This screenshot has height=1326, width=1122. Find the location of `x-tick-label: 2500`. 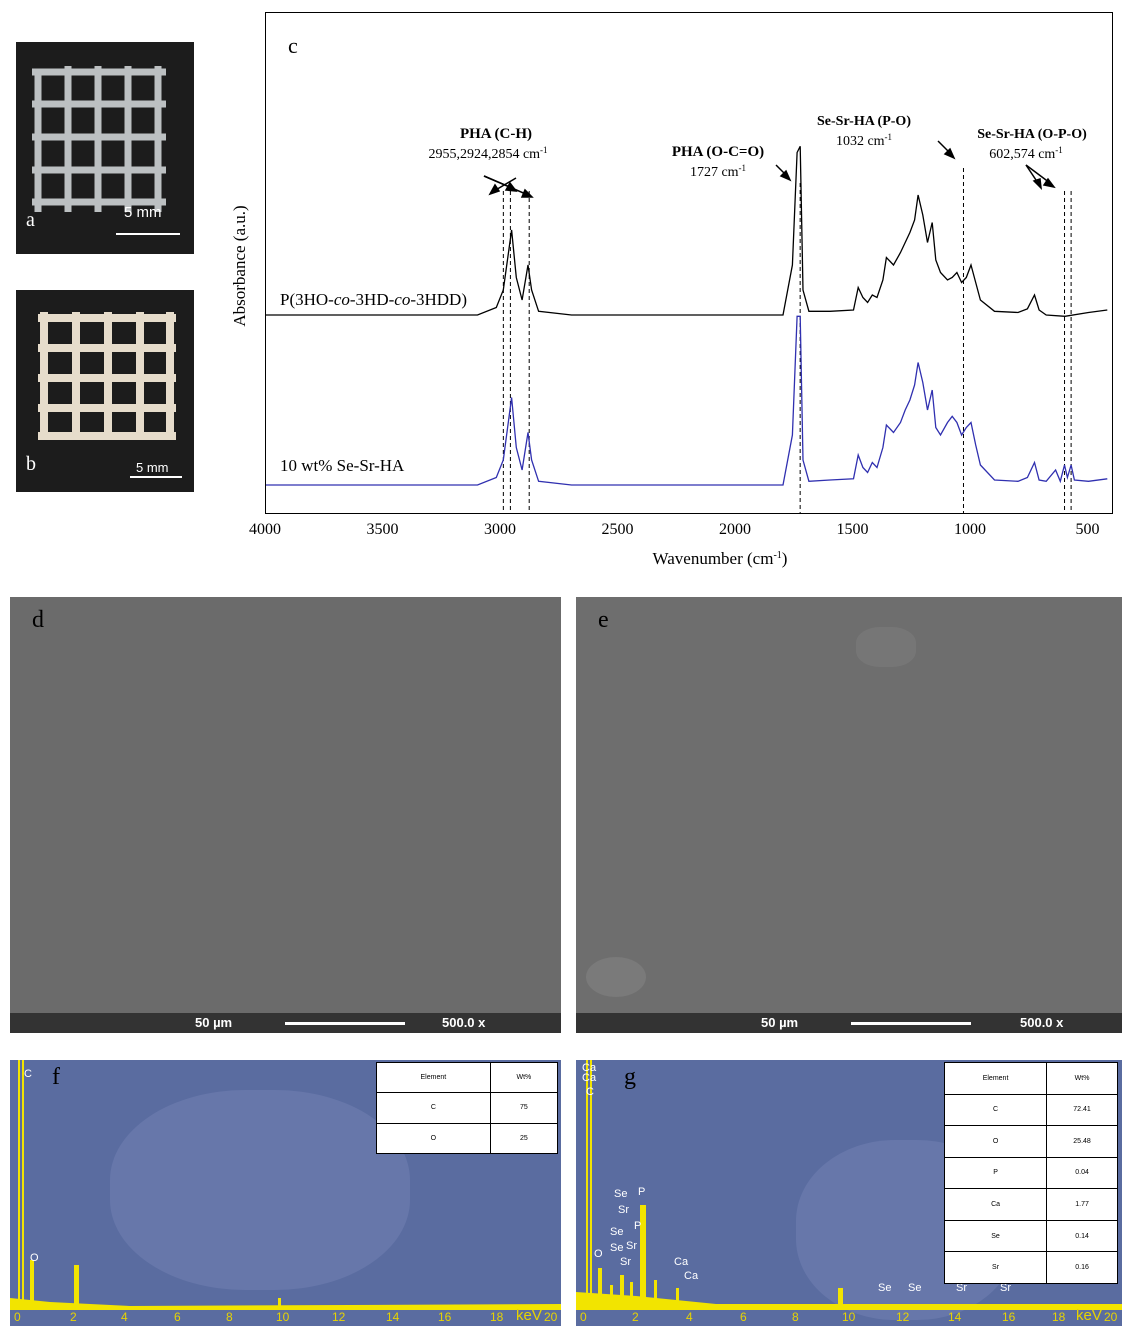

x-tick-label: 2500 is located at coordinates (618, 529).